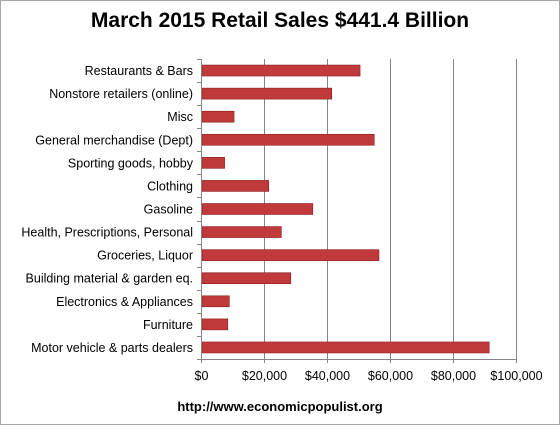 The width and height of the screenshot is (560, 425). What do you see at coordinates (264, 376) in the screenshot?
I see `x-tick-label: $20,000` at bounding box center [264, 376].